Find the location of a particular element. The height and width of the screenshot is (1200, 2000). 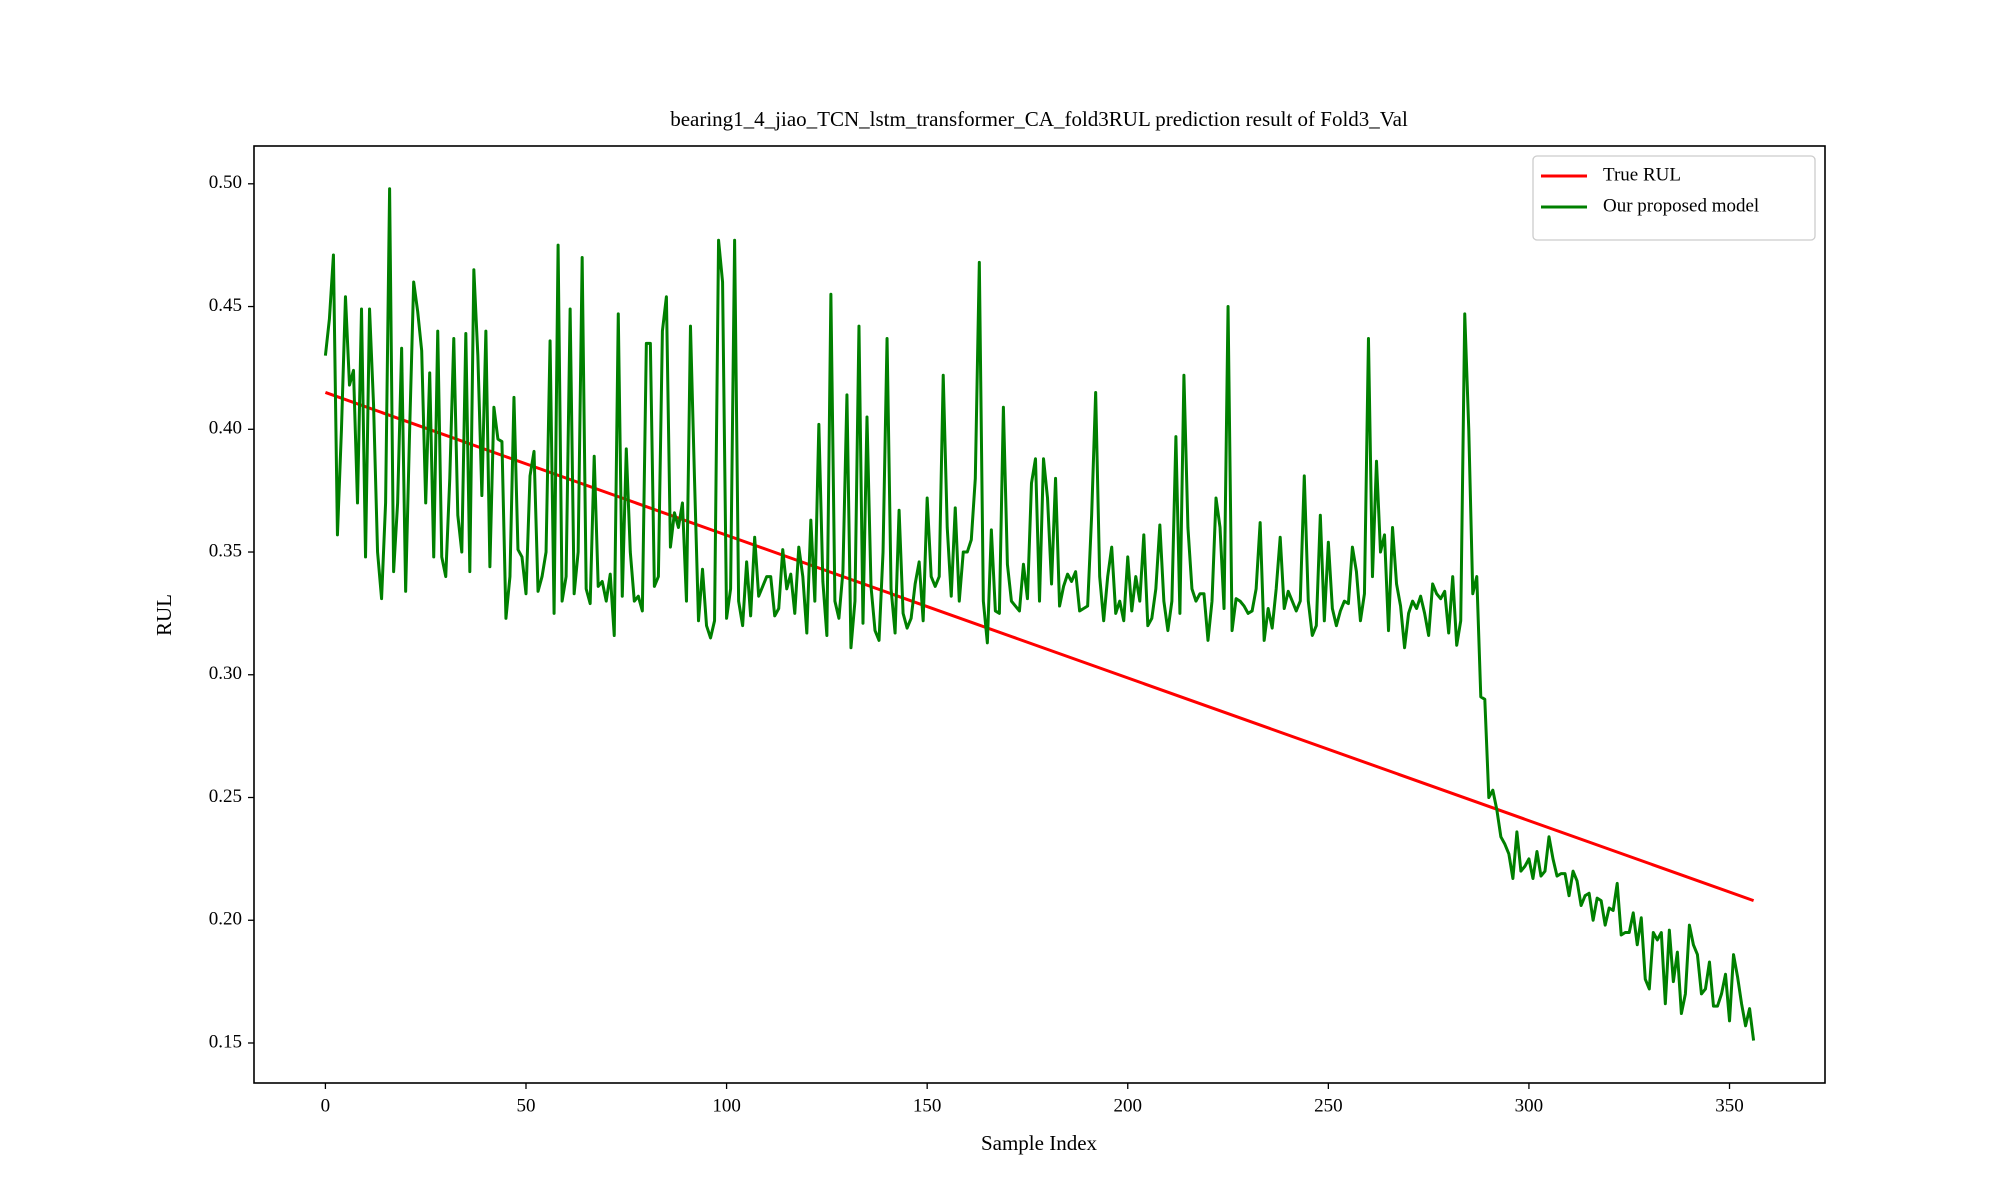

x-tick-label: 150 is located at coordinates (927, 1105).